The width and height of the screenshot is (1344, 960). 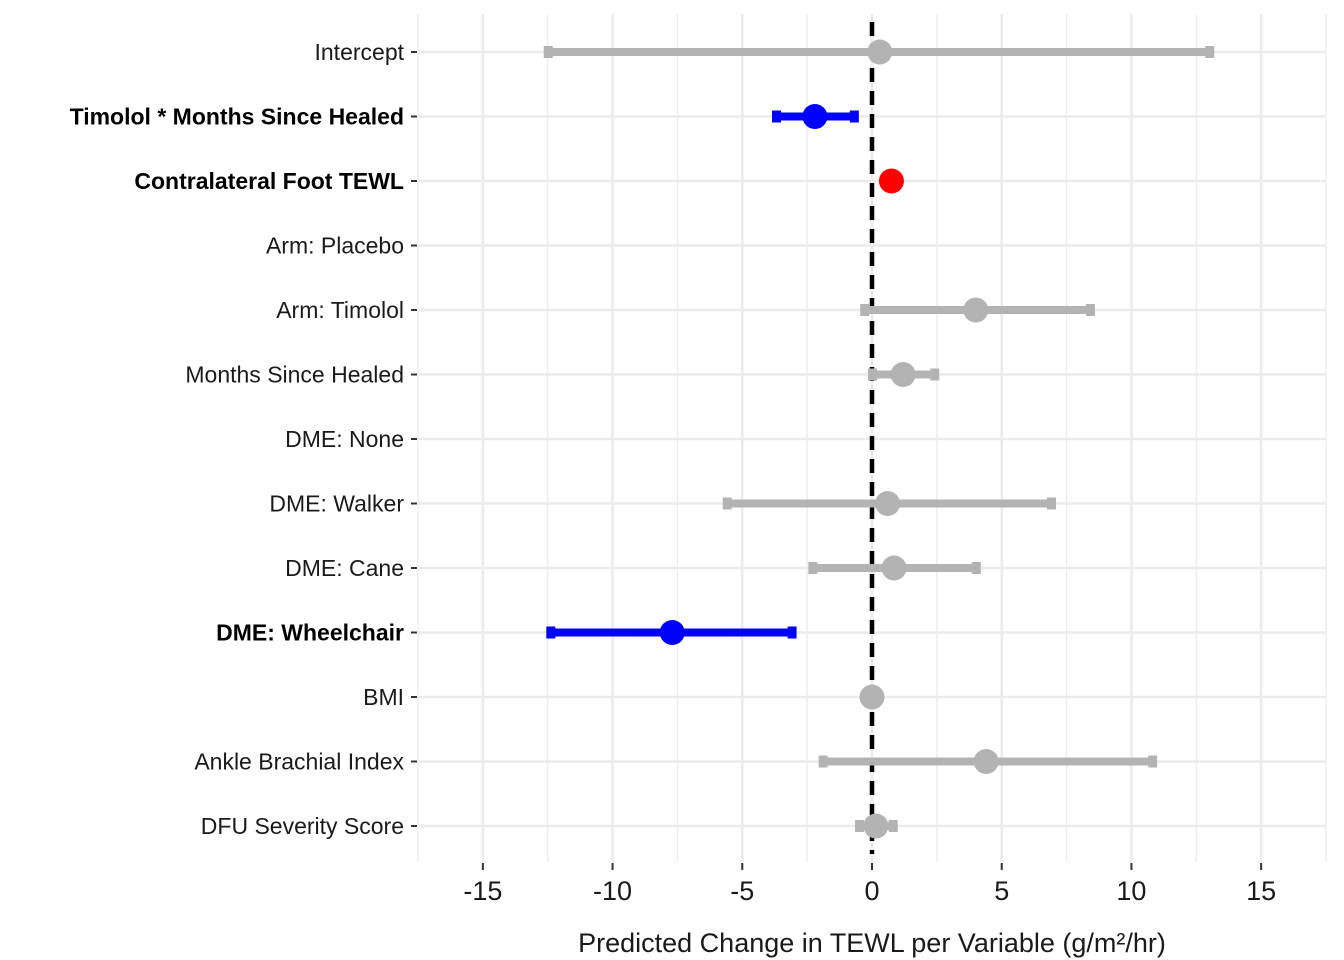 What do you see at coordinates (344, 568) in the screenshot?
I see `y-tick-label: DME: Cane` at bounding box center [344, 568].